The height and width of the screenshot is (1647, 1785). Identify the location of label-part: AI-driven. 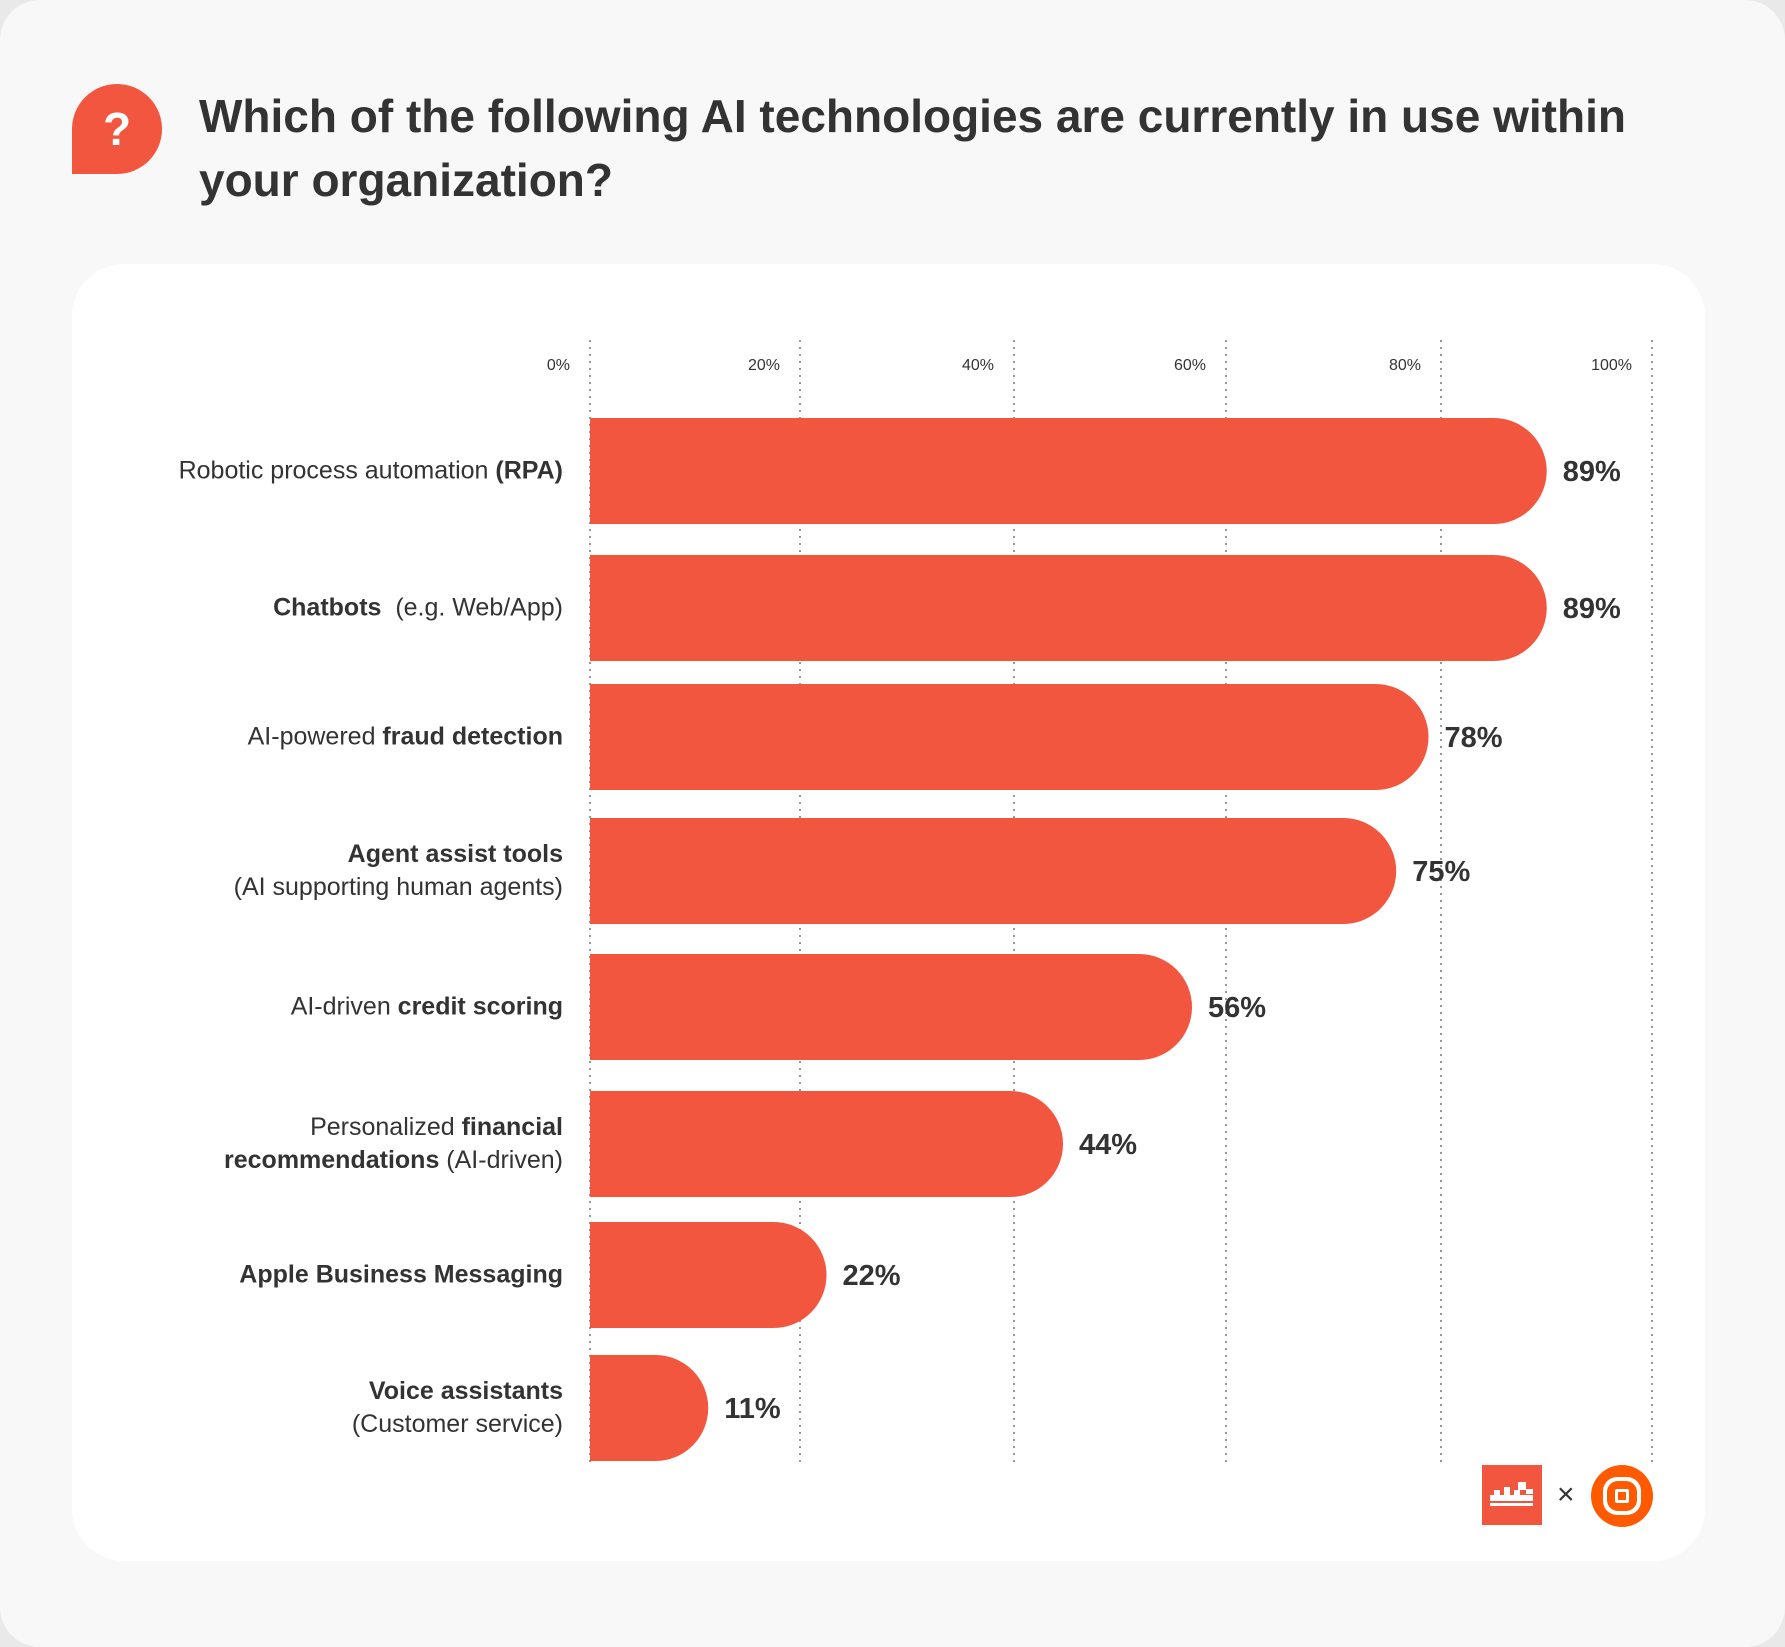
(344, 1006).